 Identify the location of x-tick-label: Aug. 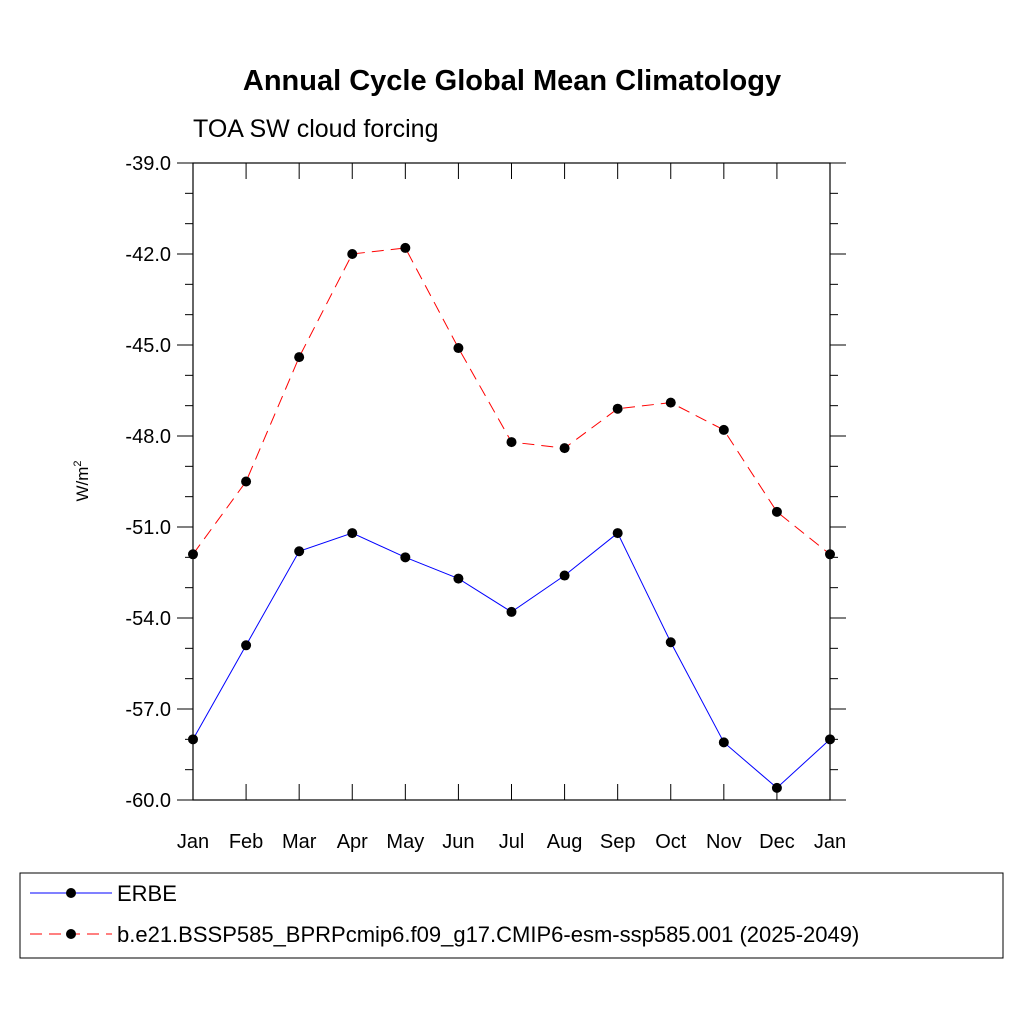
(565, 842).